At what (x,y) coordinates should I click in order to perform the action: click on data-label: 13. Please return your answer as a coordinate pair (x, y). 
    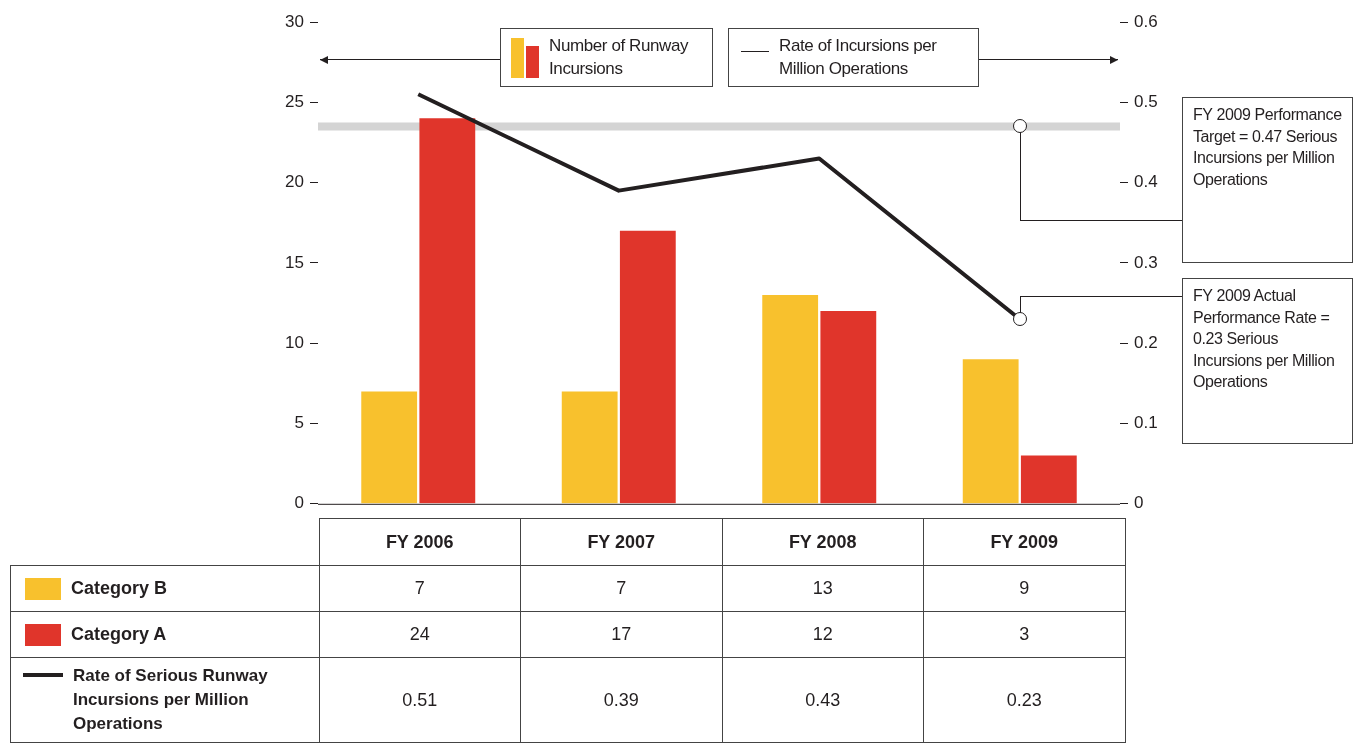
    Looking at the image, I should click on (823, 588).